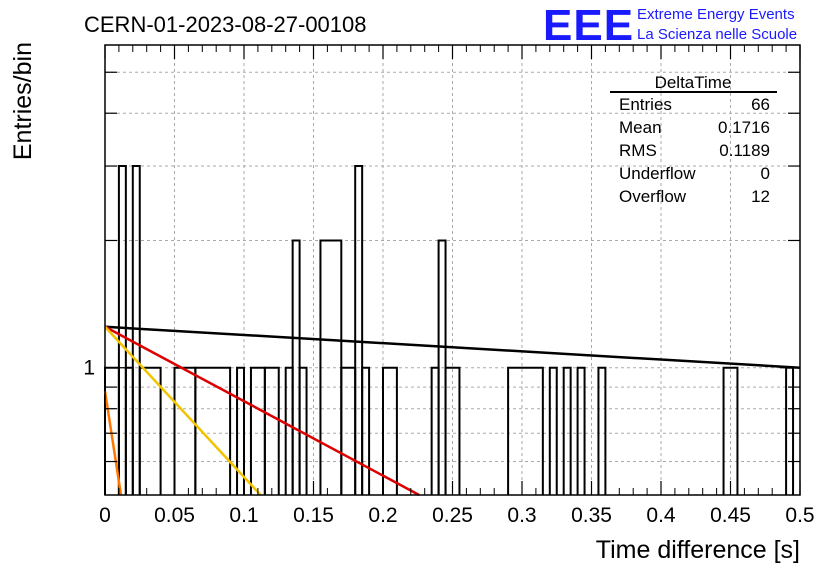 This screenshot has height=572, width=836. I want to click on x-tick-label: 0, so click(105, 515).